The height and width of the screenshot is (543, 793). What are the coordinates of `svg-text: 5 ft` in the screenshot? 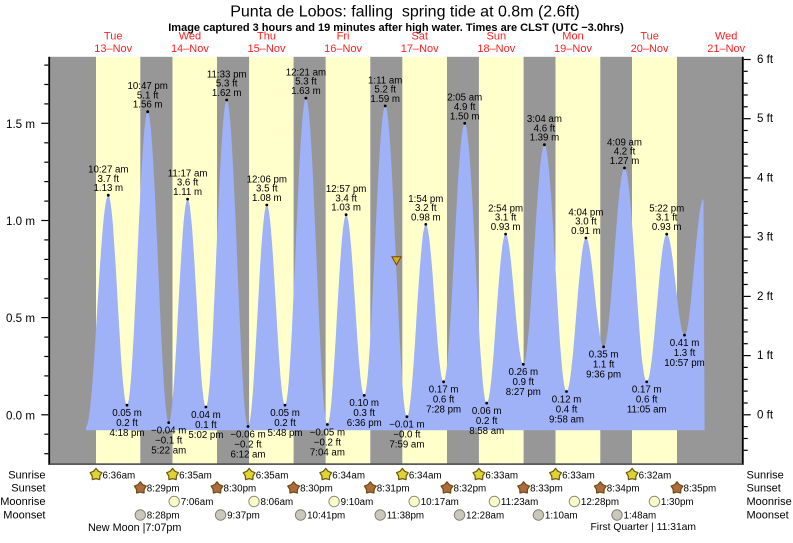 It's located at (765, 118).